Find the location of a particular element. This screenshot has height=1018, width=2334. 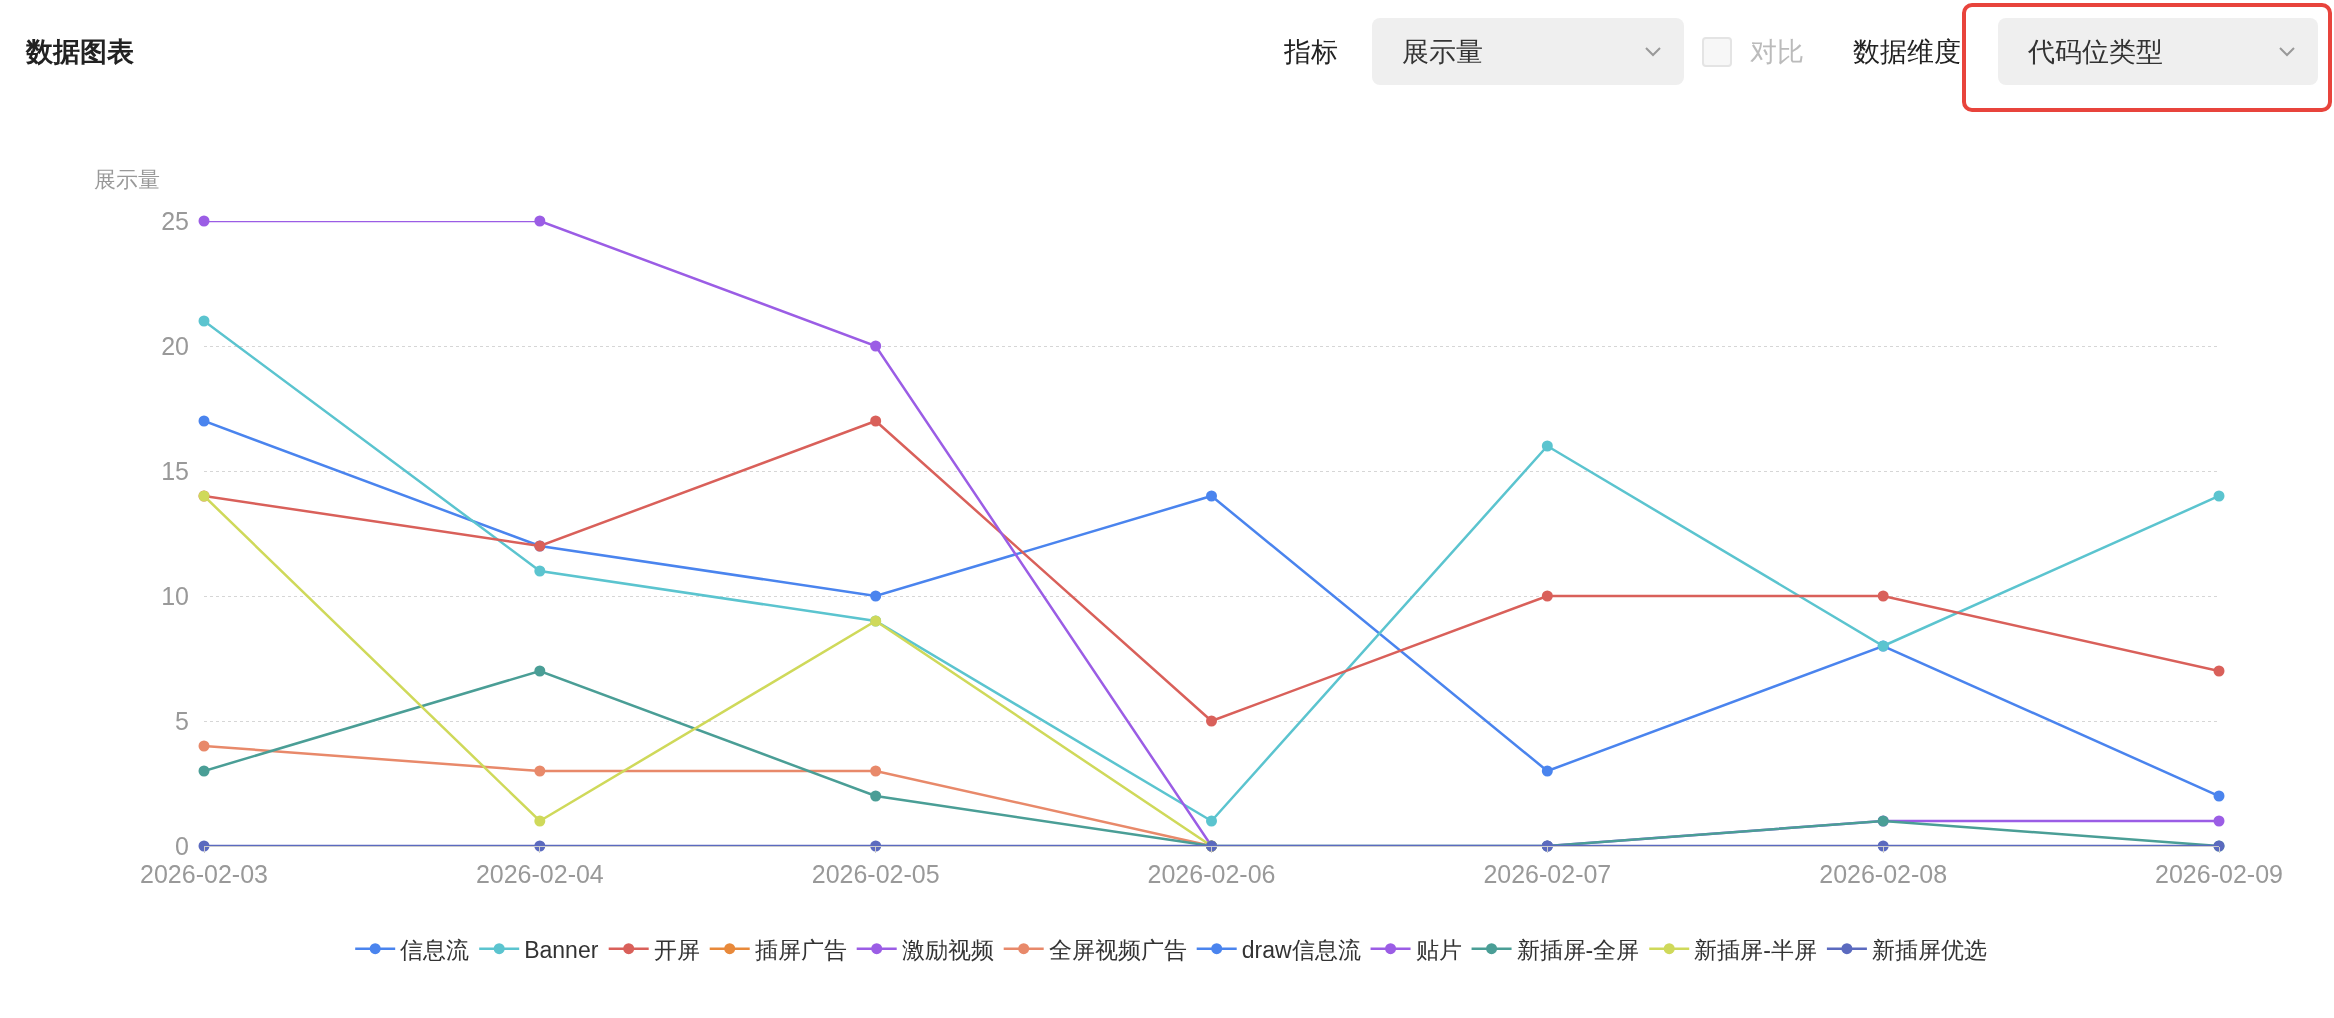

legend-label: 全屏视频广告 is located at coordinates (1117, 949).